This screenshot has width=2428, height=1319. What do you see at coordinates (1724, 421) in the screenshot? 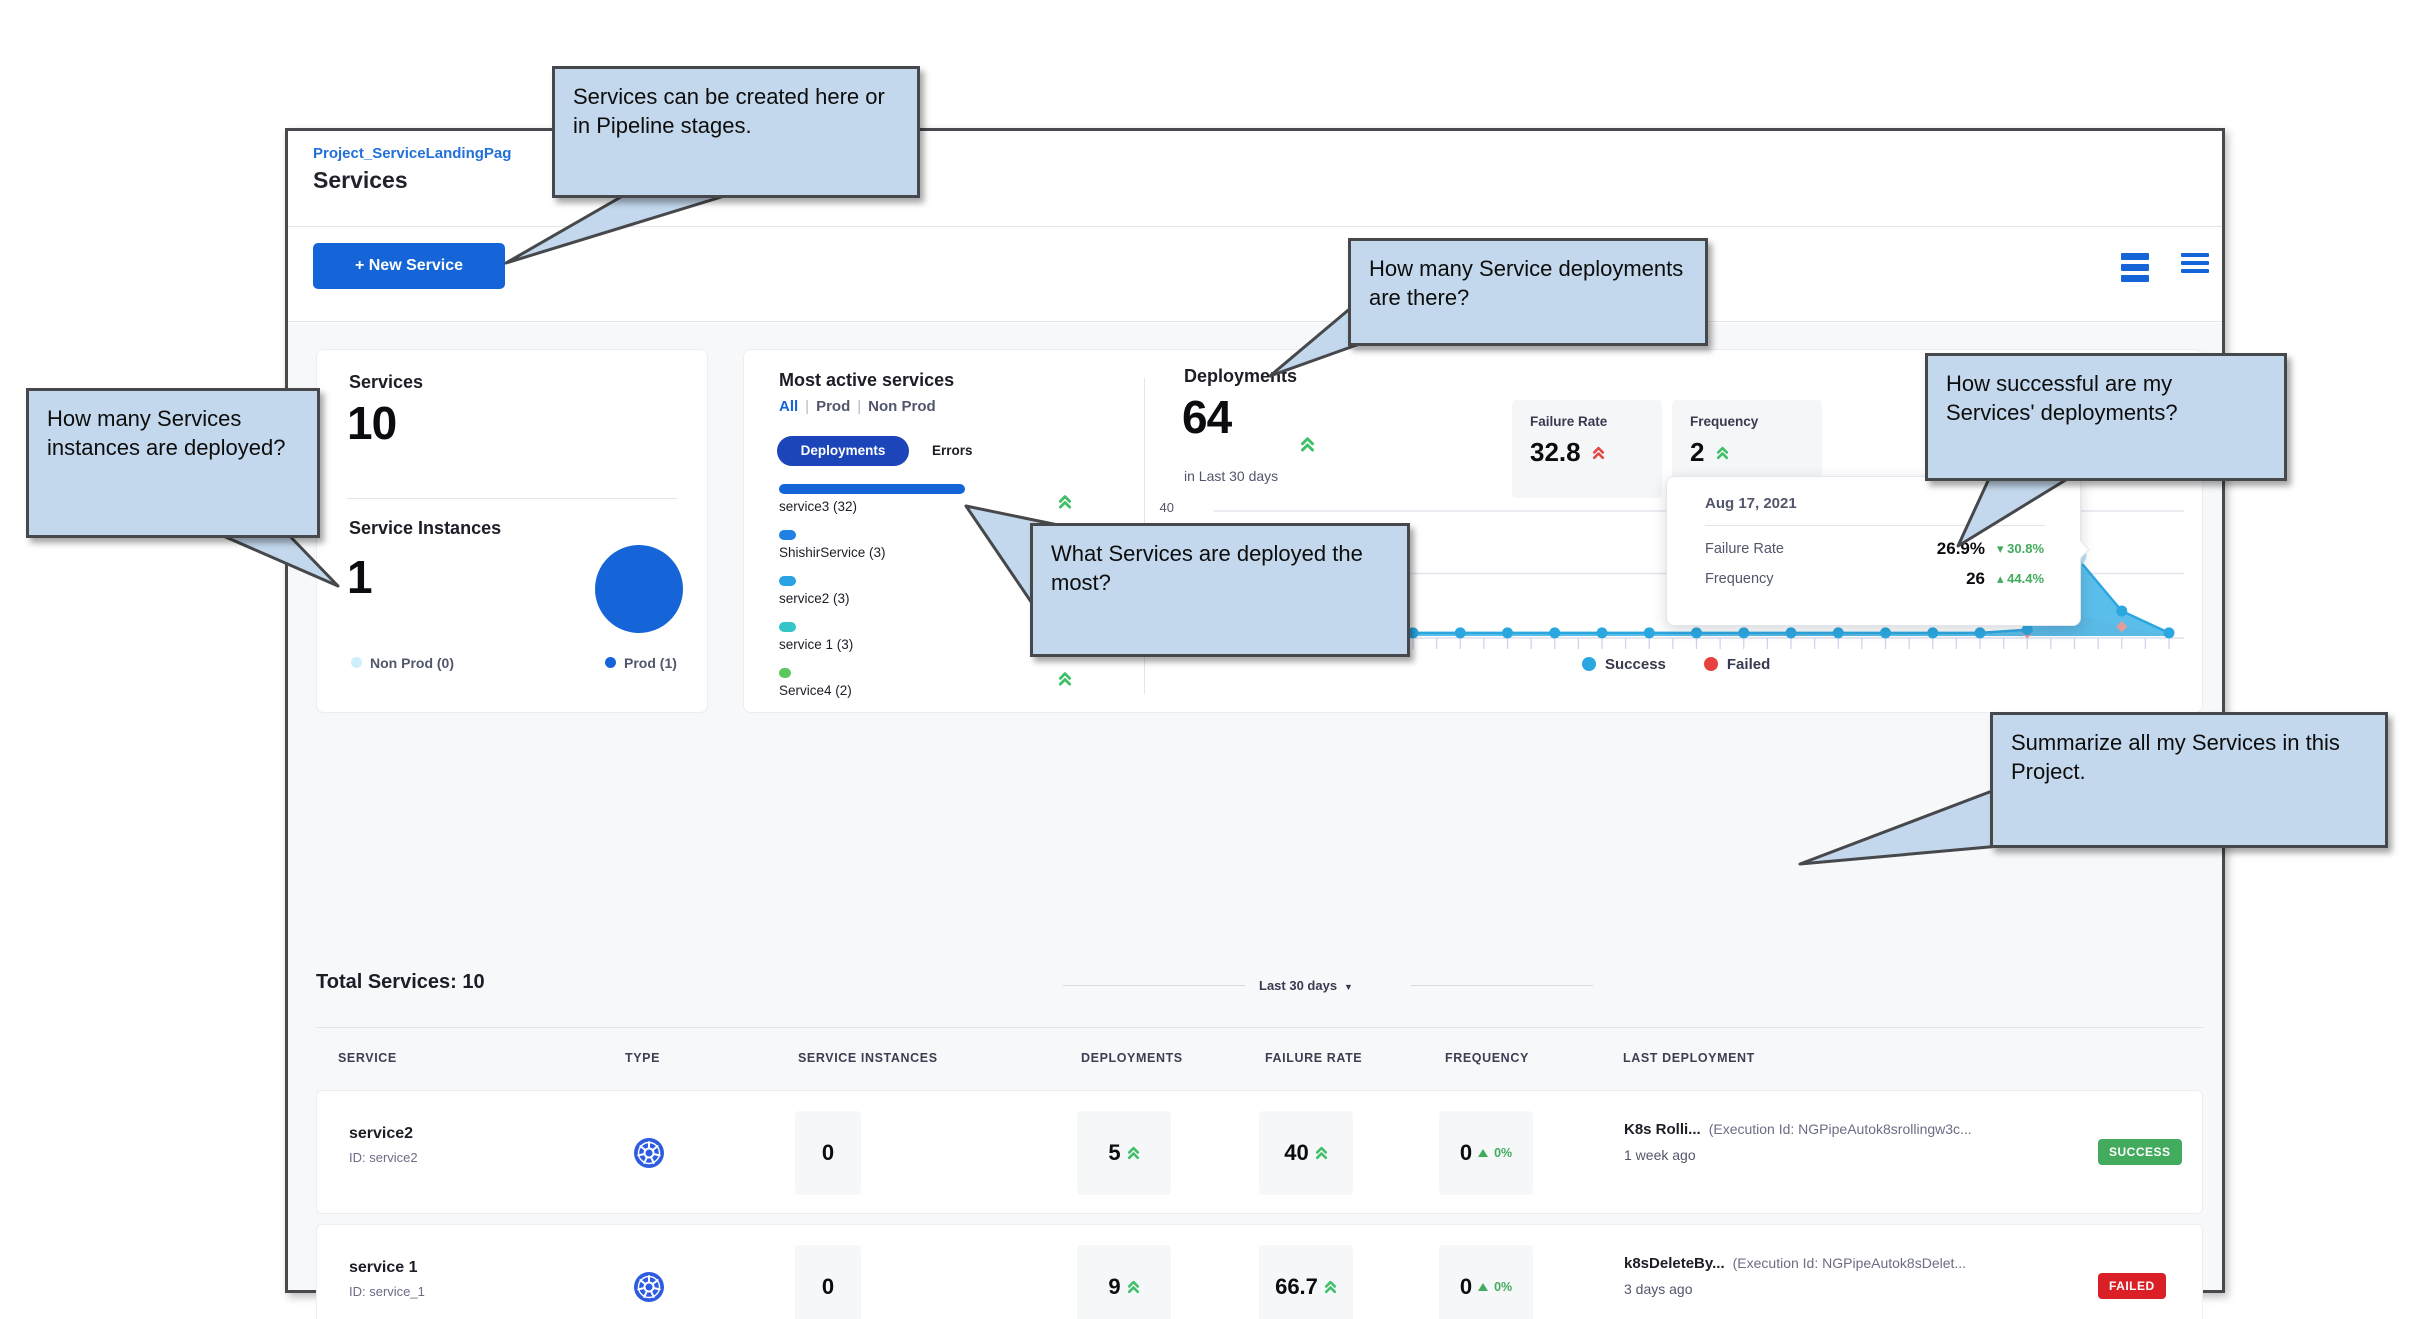
I see `frequency-label: Frequency` at bounding box center [1724, 421].